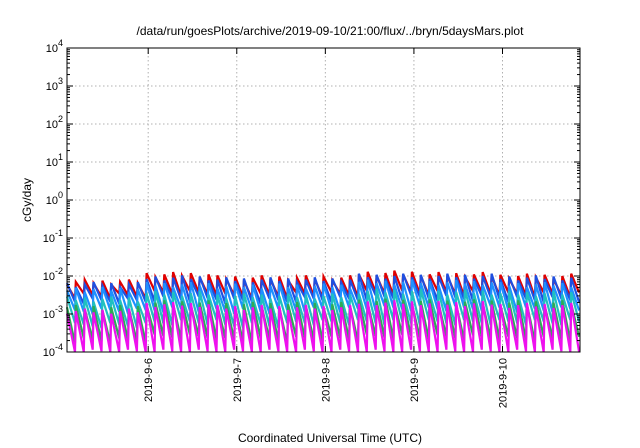  I want to click on y-tick-label: 10², so click(54, 122).